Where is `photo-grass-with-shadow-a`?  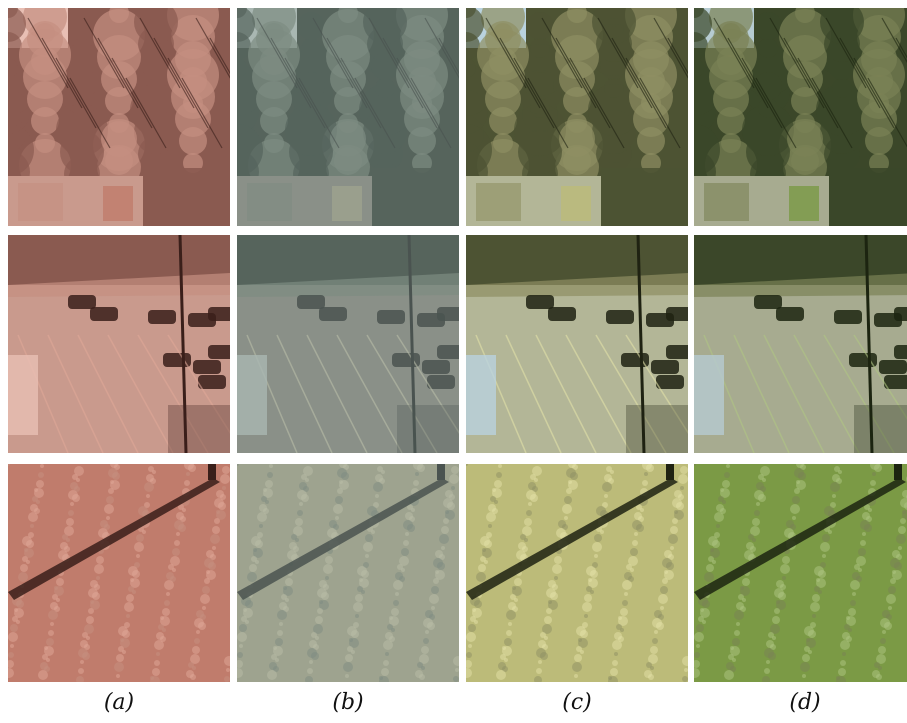 photo-grass-with-shadow-a is located at coordinates (119, 573).